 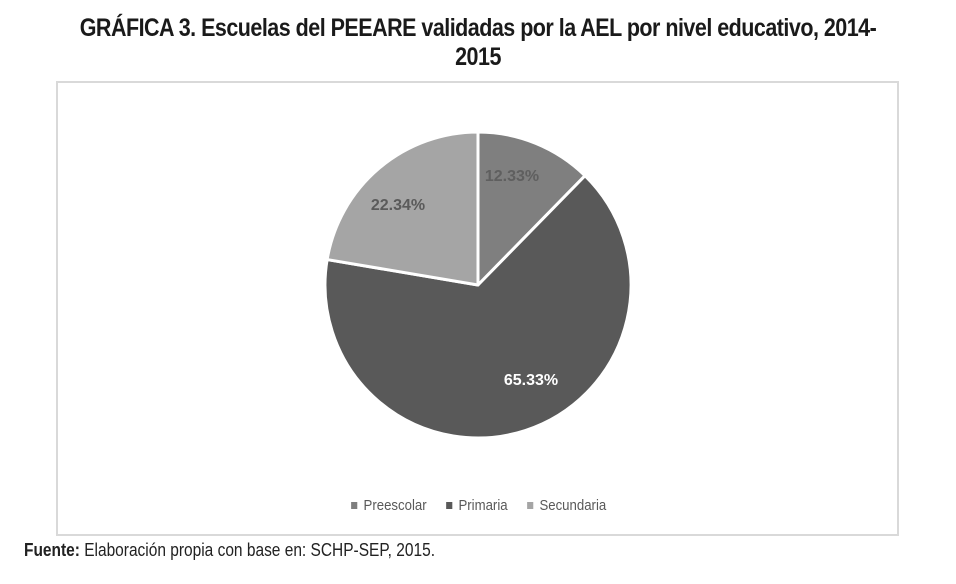 What do you see at coordinates (512, 176) in the screenshot?
I see `label-preescolar: 12.33%` at bounding box center [512, 176].